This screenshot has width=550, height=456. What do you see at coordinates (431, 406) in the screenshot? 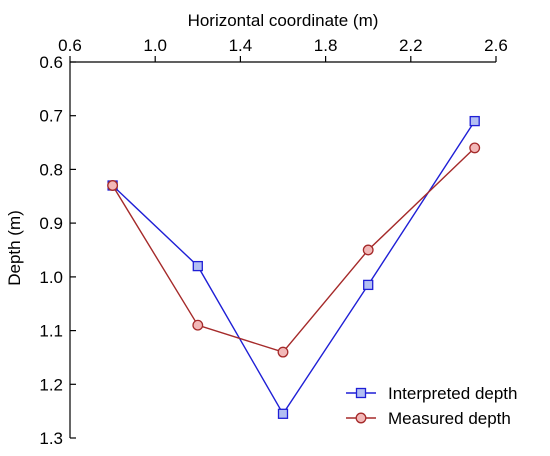
I see `legend: Interpreted depth Measured depth` at bounding box center [431, 406].